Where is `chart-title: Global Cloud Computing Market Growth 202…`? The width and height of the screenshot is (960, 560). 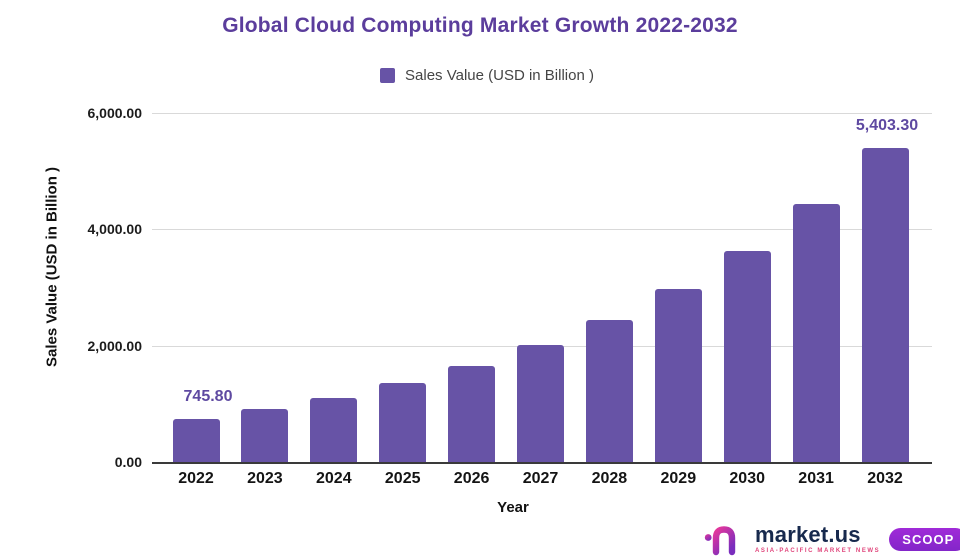 chart-title: Global Cloud Computing Market Growth 202… is located at coordinates (480, 25).